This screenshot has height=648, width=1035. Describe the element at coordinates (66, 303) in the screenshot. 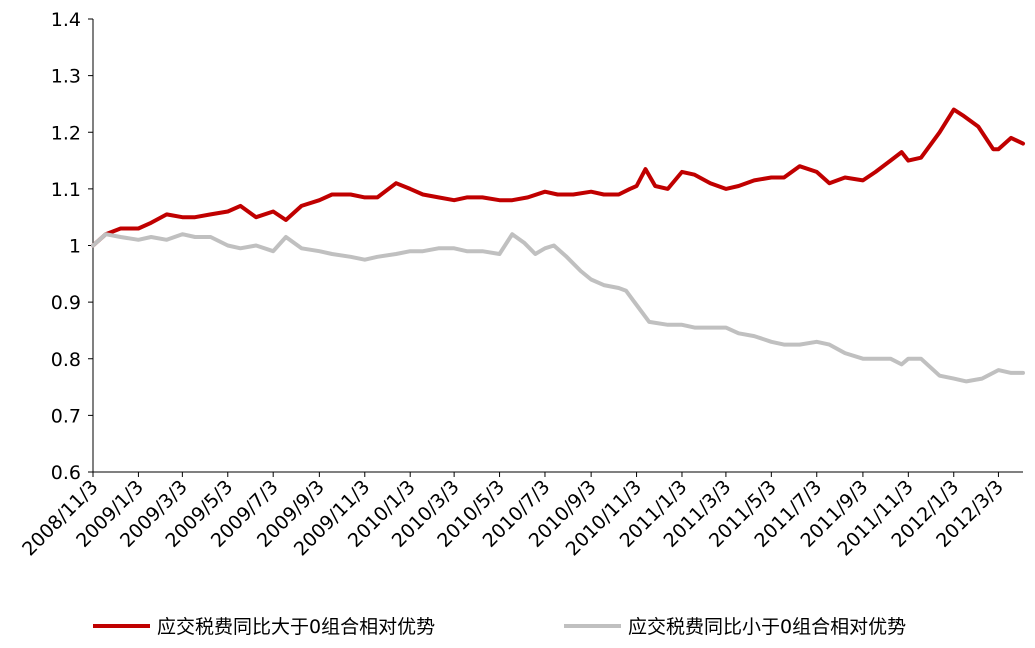

I see `y-tick-label: 0.9` at that location.